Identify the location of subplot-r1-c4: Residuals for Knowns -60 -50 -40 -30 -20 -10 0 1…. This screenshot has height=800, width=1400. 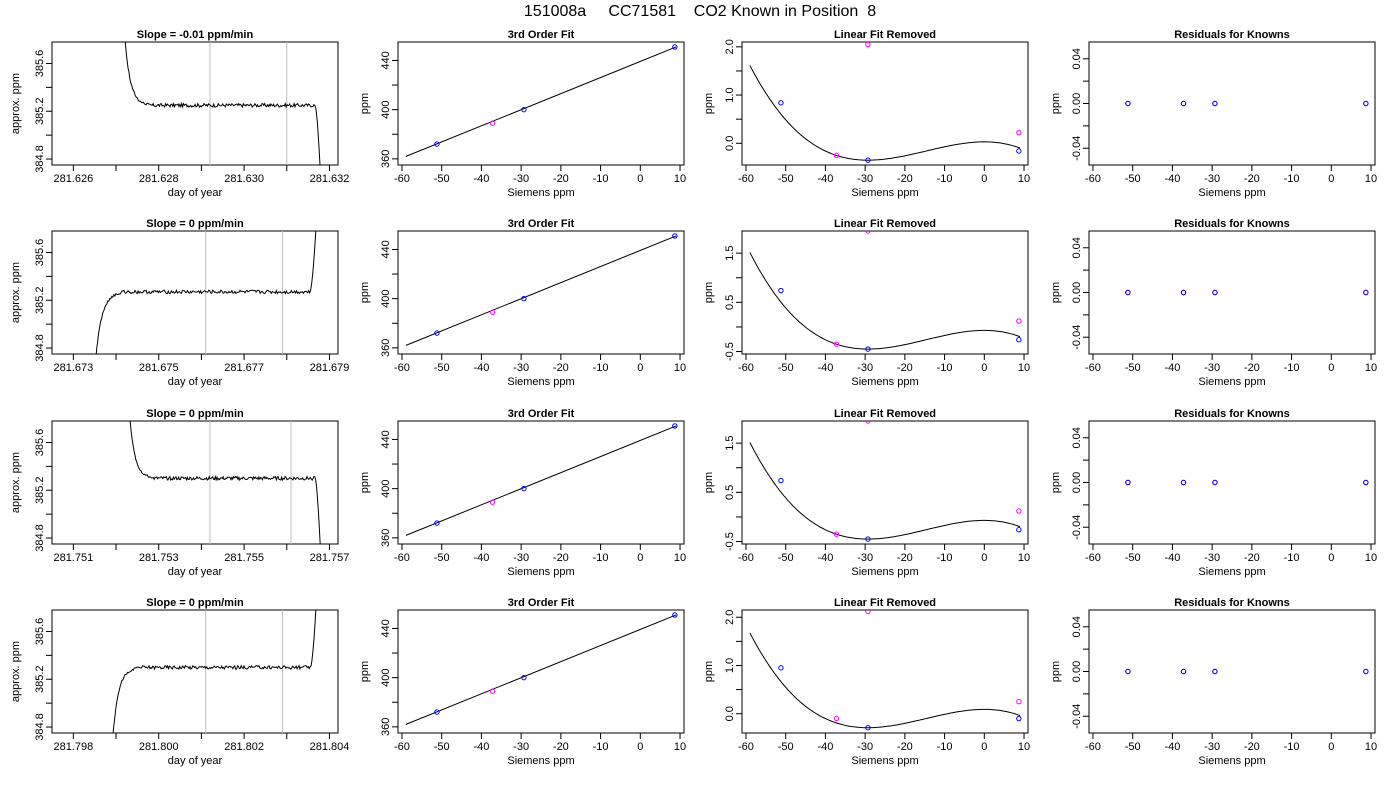
(1213, 114).